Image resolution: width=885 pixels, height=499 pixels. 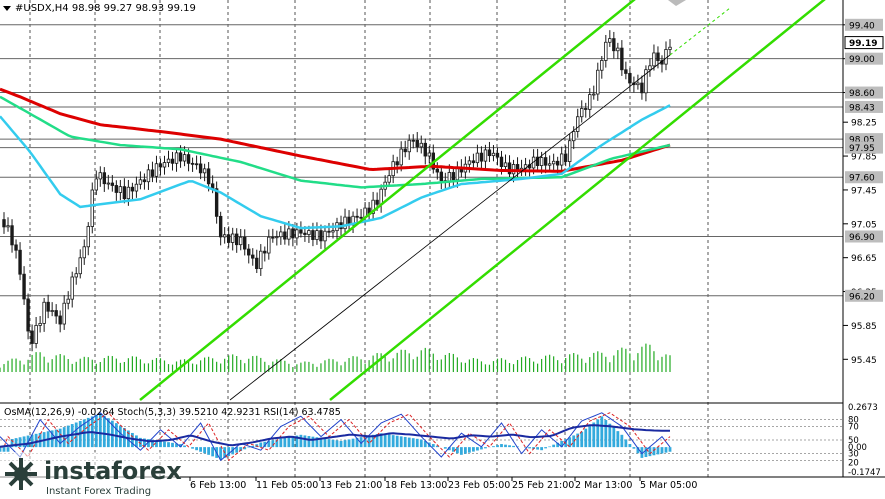 What do you see at coordinates (853, 455) in the screenshot?
I see `indicator-axis-label: 30` at bounding box center [853, 455].